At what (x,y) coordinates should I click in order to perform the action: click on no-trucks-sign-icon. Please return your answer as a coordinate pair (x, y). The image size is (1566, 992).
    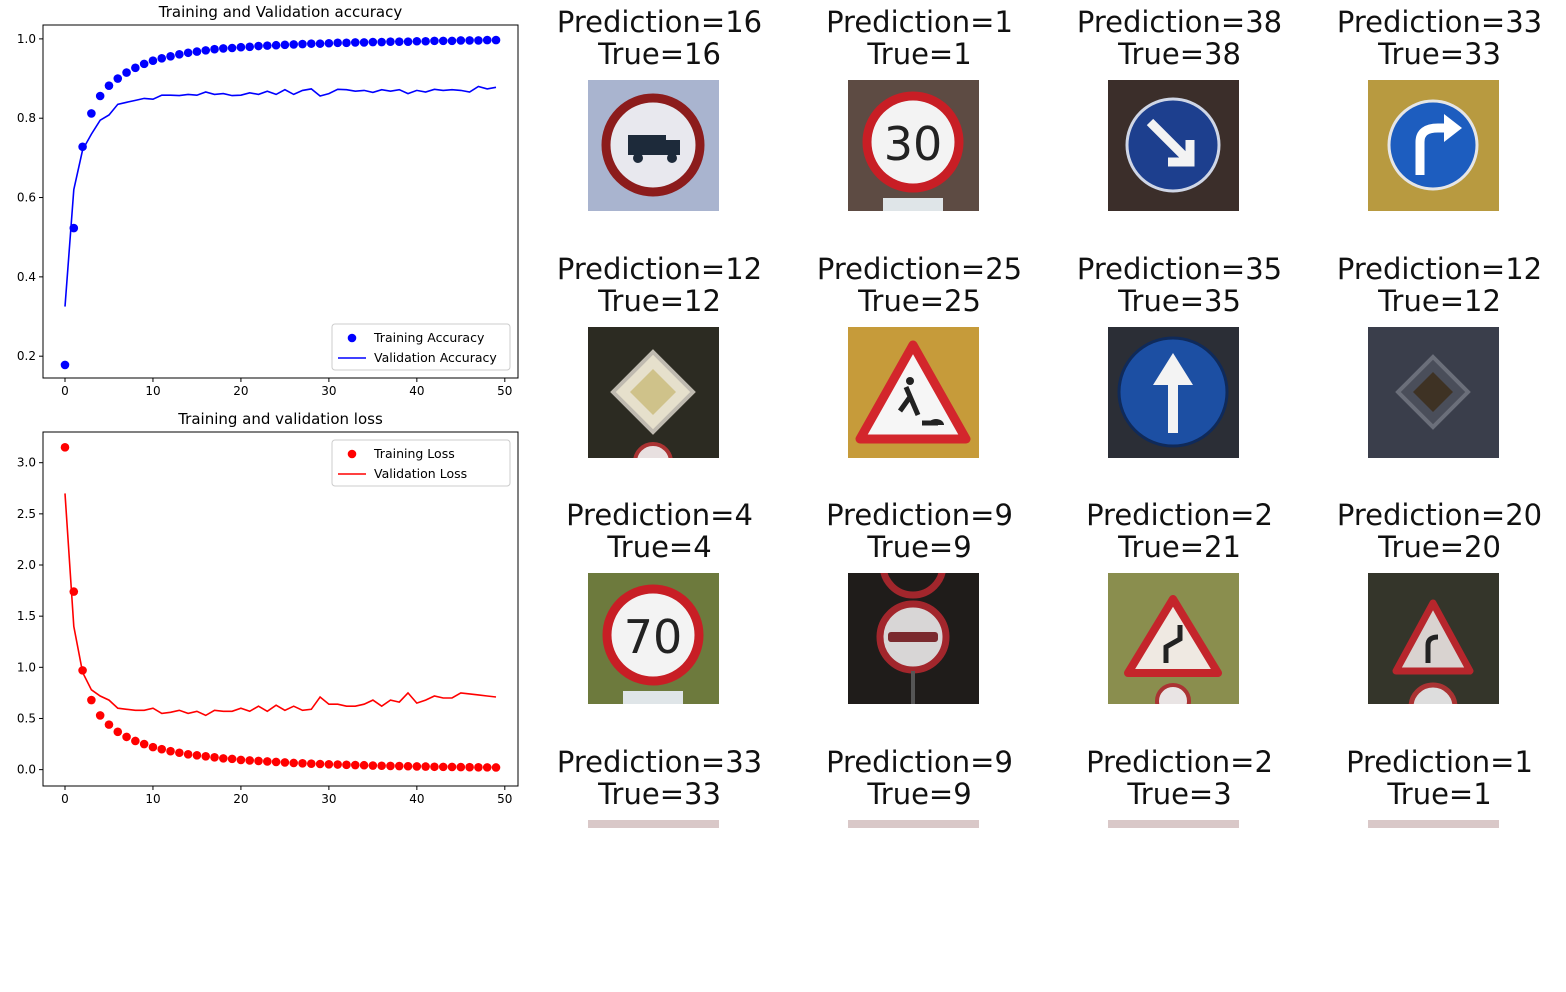
    Looking at the image, I should click on (653, 145).